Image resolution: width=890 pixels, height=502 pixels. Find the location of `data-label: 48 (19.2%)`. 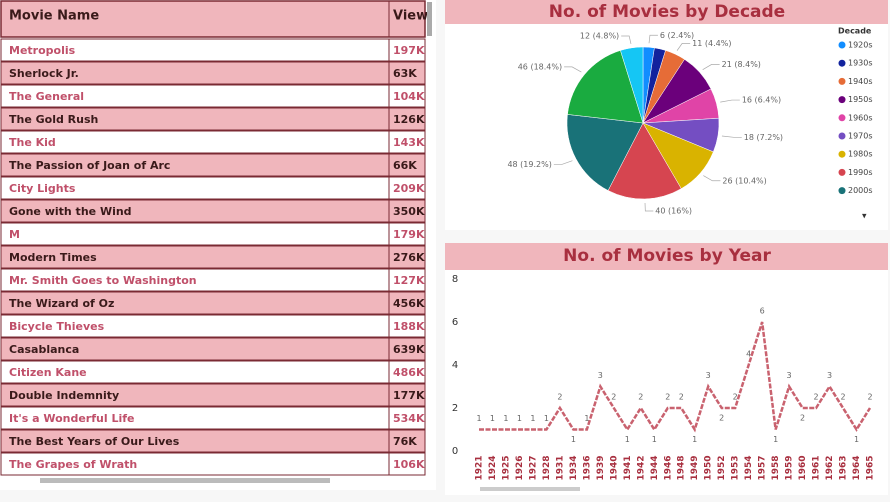

data-label: 48 (19.2%) is located at coordinates (529, 164).